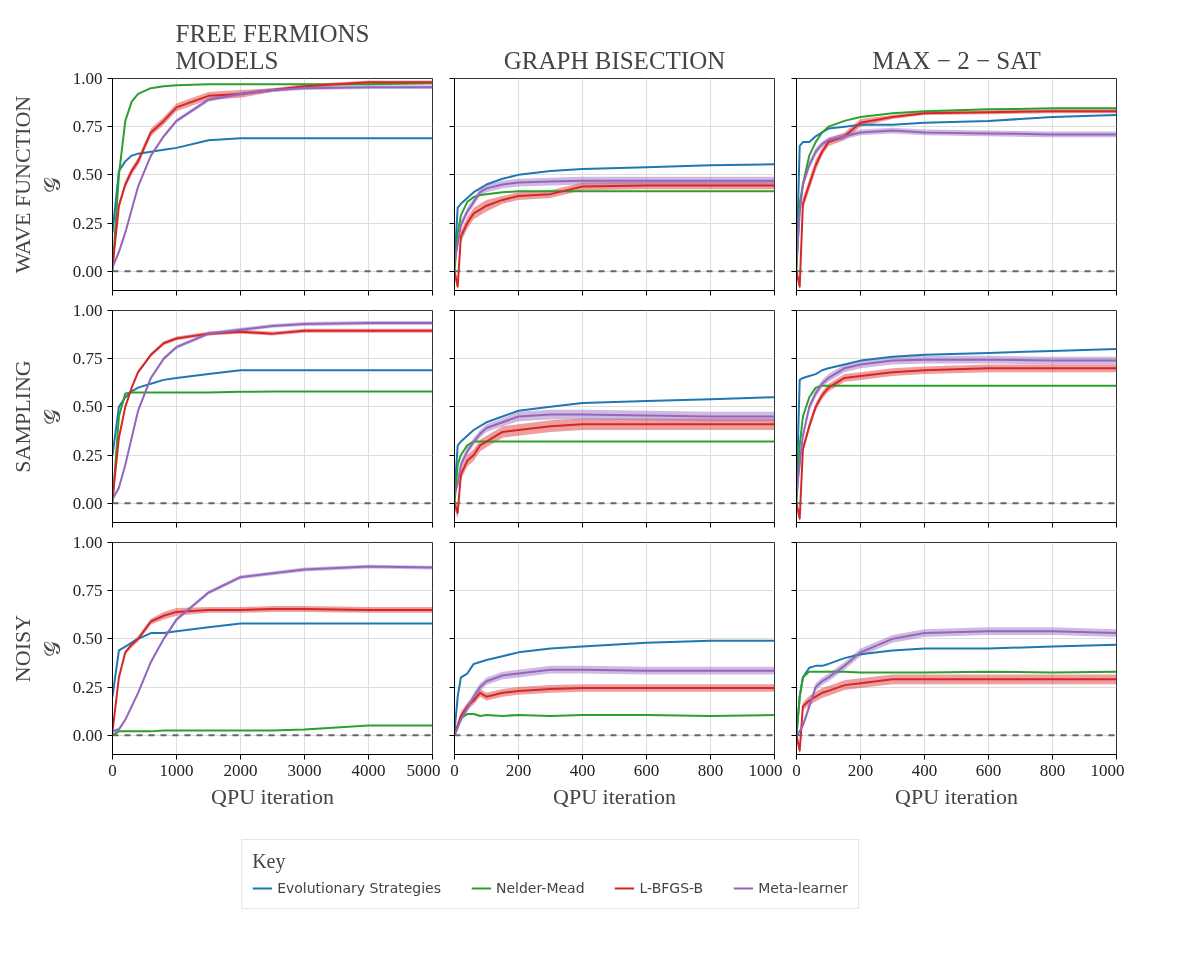  I want to click on chart-title: FREE FERMIONS MODELS, so click(272, 46).